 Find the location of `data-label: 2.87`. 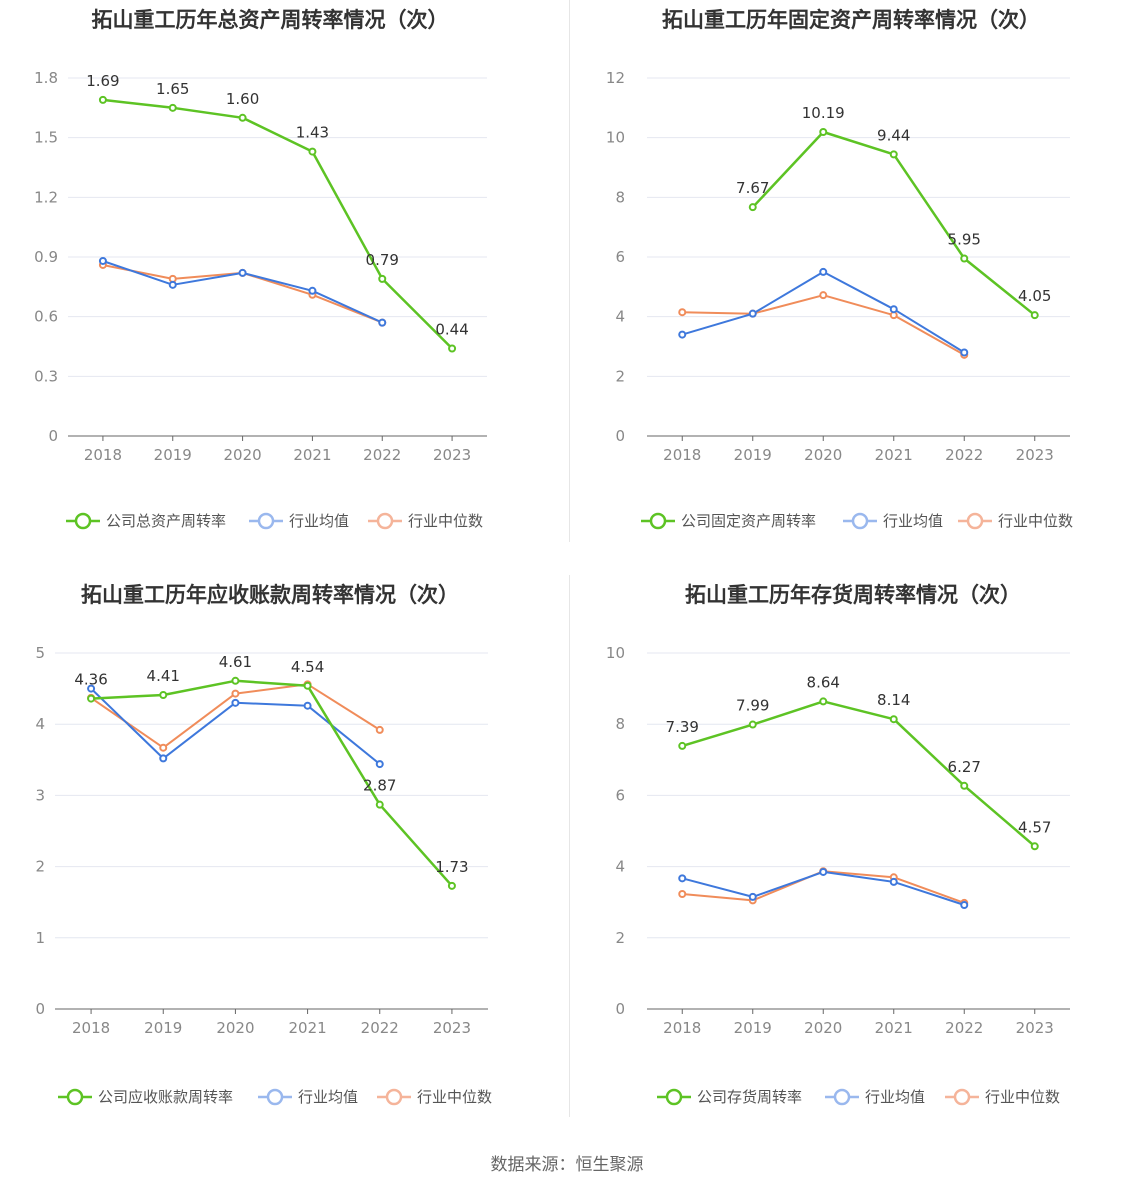

data-label: 2.87 is located at coordinates (379, 786).